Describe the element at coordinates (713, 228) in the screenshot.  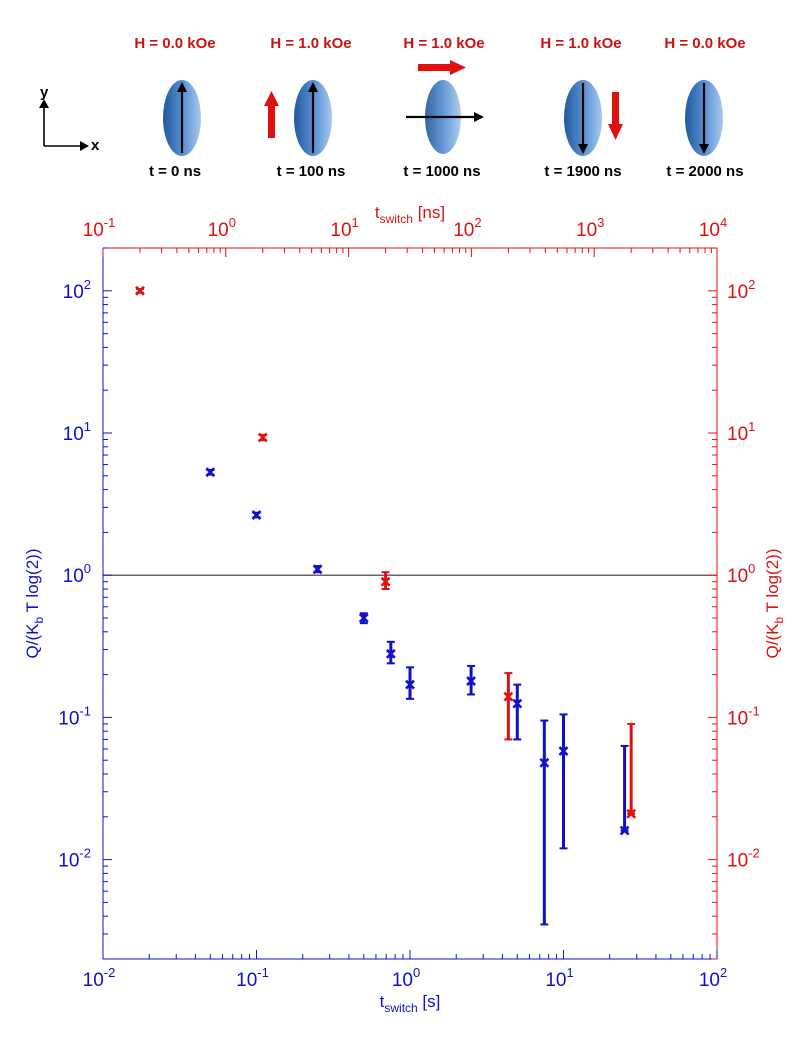
I see `top-tick-label: 10⁴` at that location.